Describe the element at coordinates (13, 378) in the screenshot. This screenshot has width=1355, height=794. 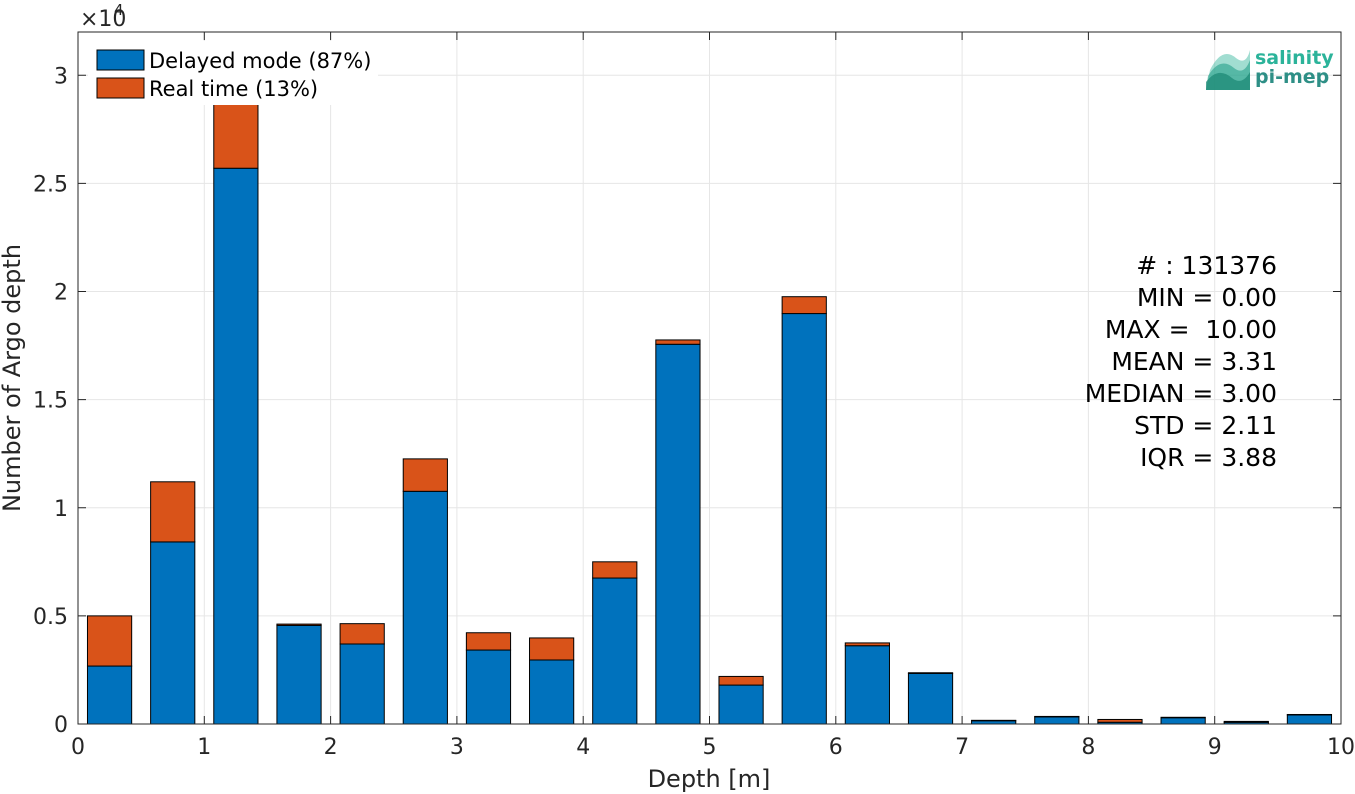
I see `y-axis-label: Number of Argo depth` at that location.